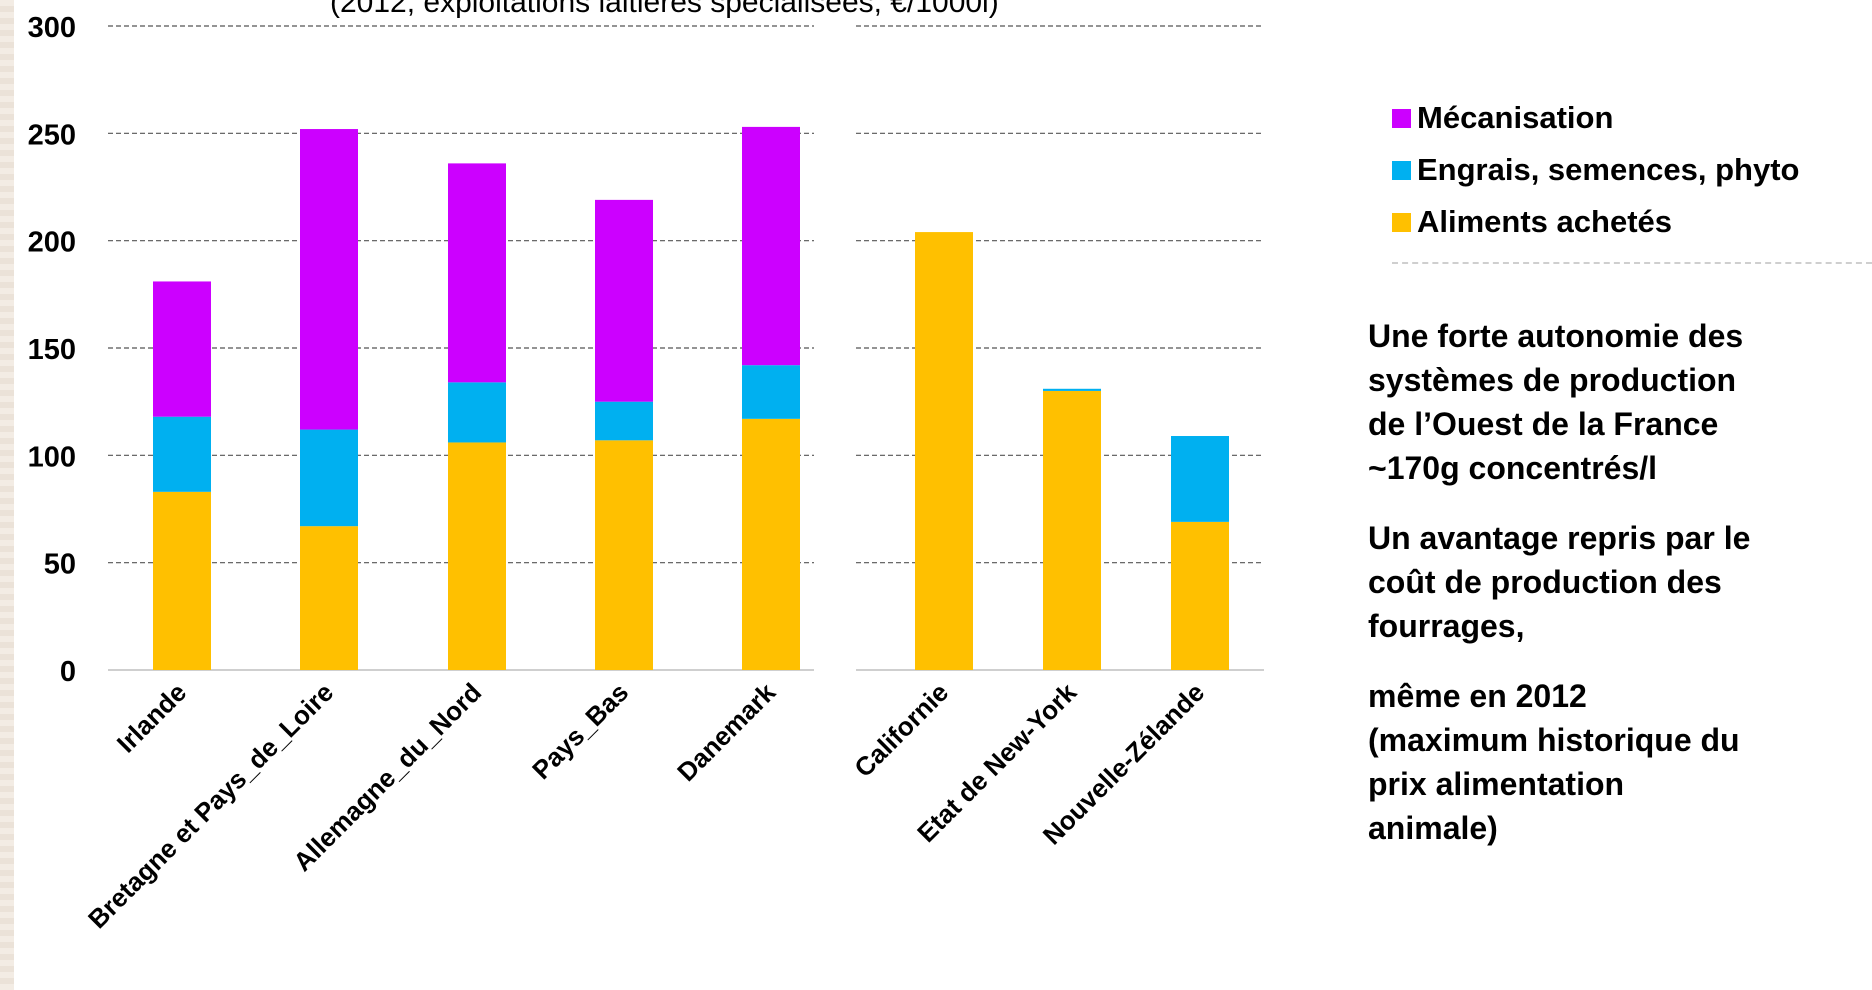  Describe the element at coordinates (52, 28) in the screenshot. I see `y-tick-label: 300` at that location.